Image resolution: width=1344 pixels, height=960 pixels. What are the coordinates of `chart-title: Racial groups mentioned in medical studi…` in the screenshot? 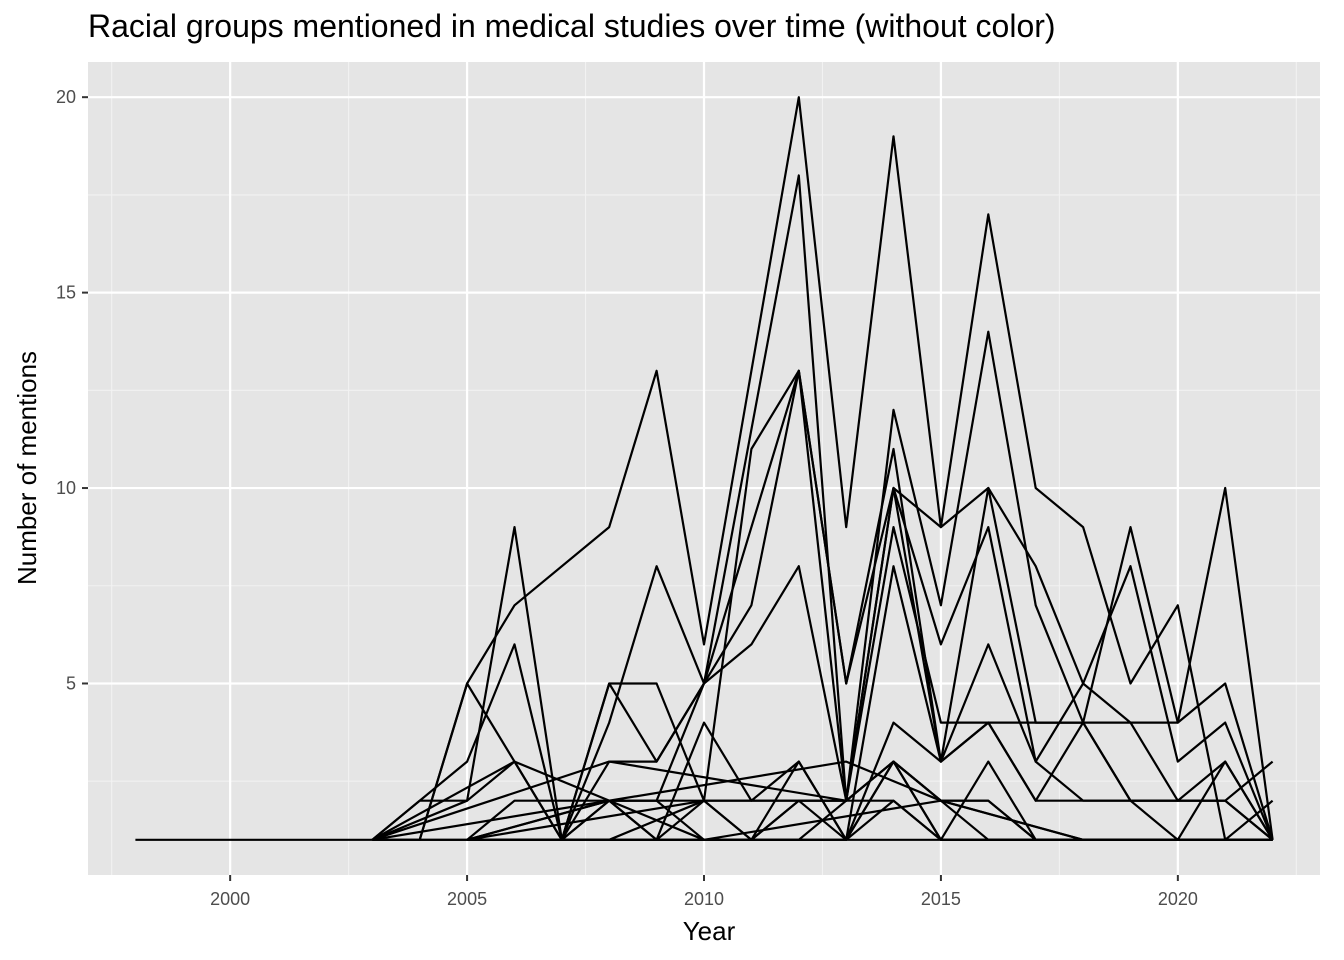 It's located at (572, 26).